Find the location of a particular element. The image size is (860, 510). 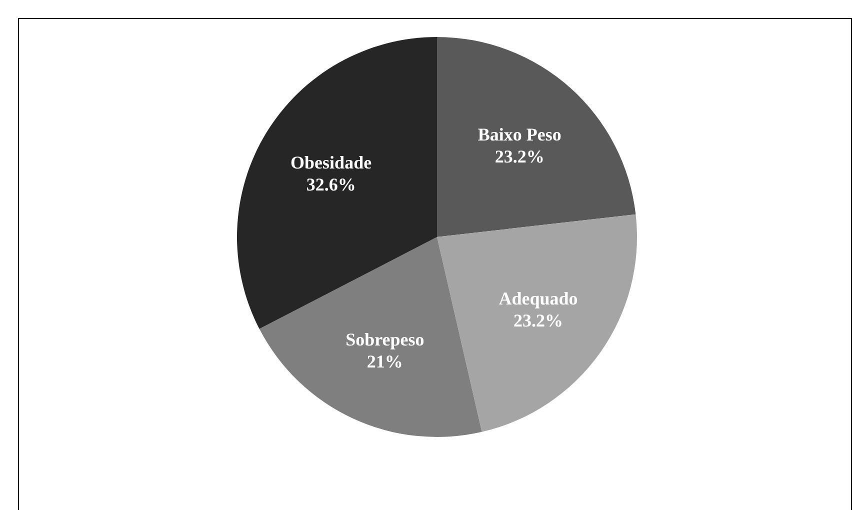

slice-label: Obesidade is located at coordinates (331, 162).